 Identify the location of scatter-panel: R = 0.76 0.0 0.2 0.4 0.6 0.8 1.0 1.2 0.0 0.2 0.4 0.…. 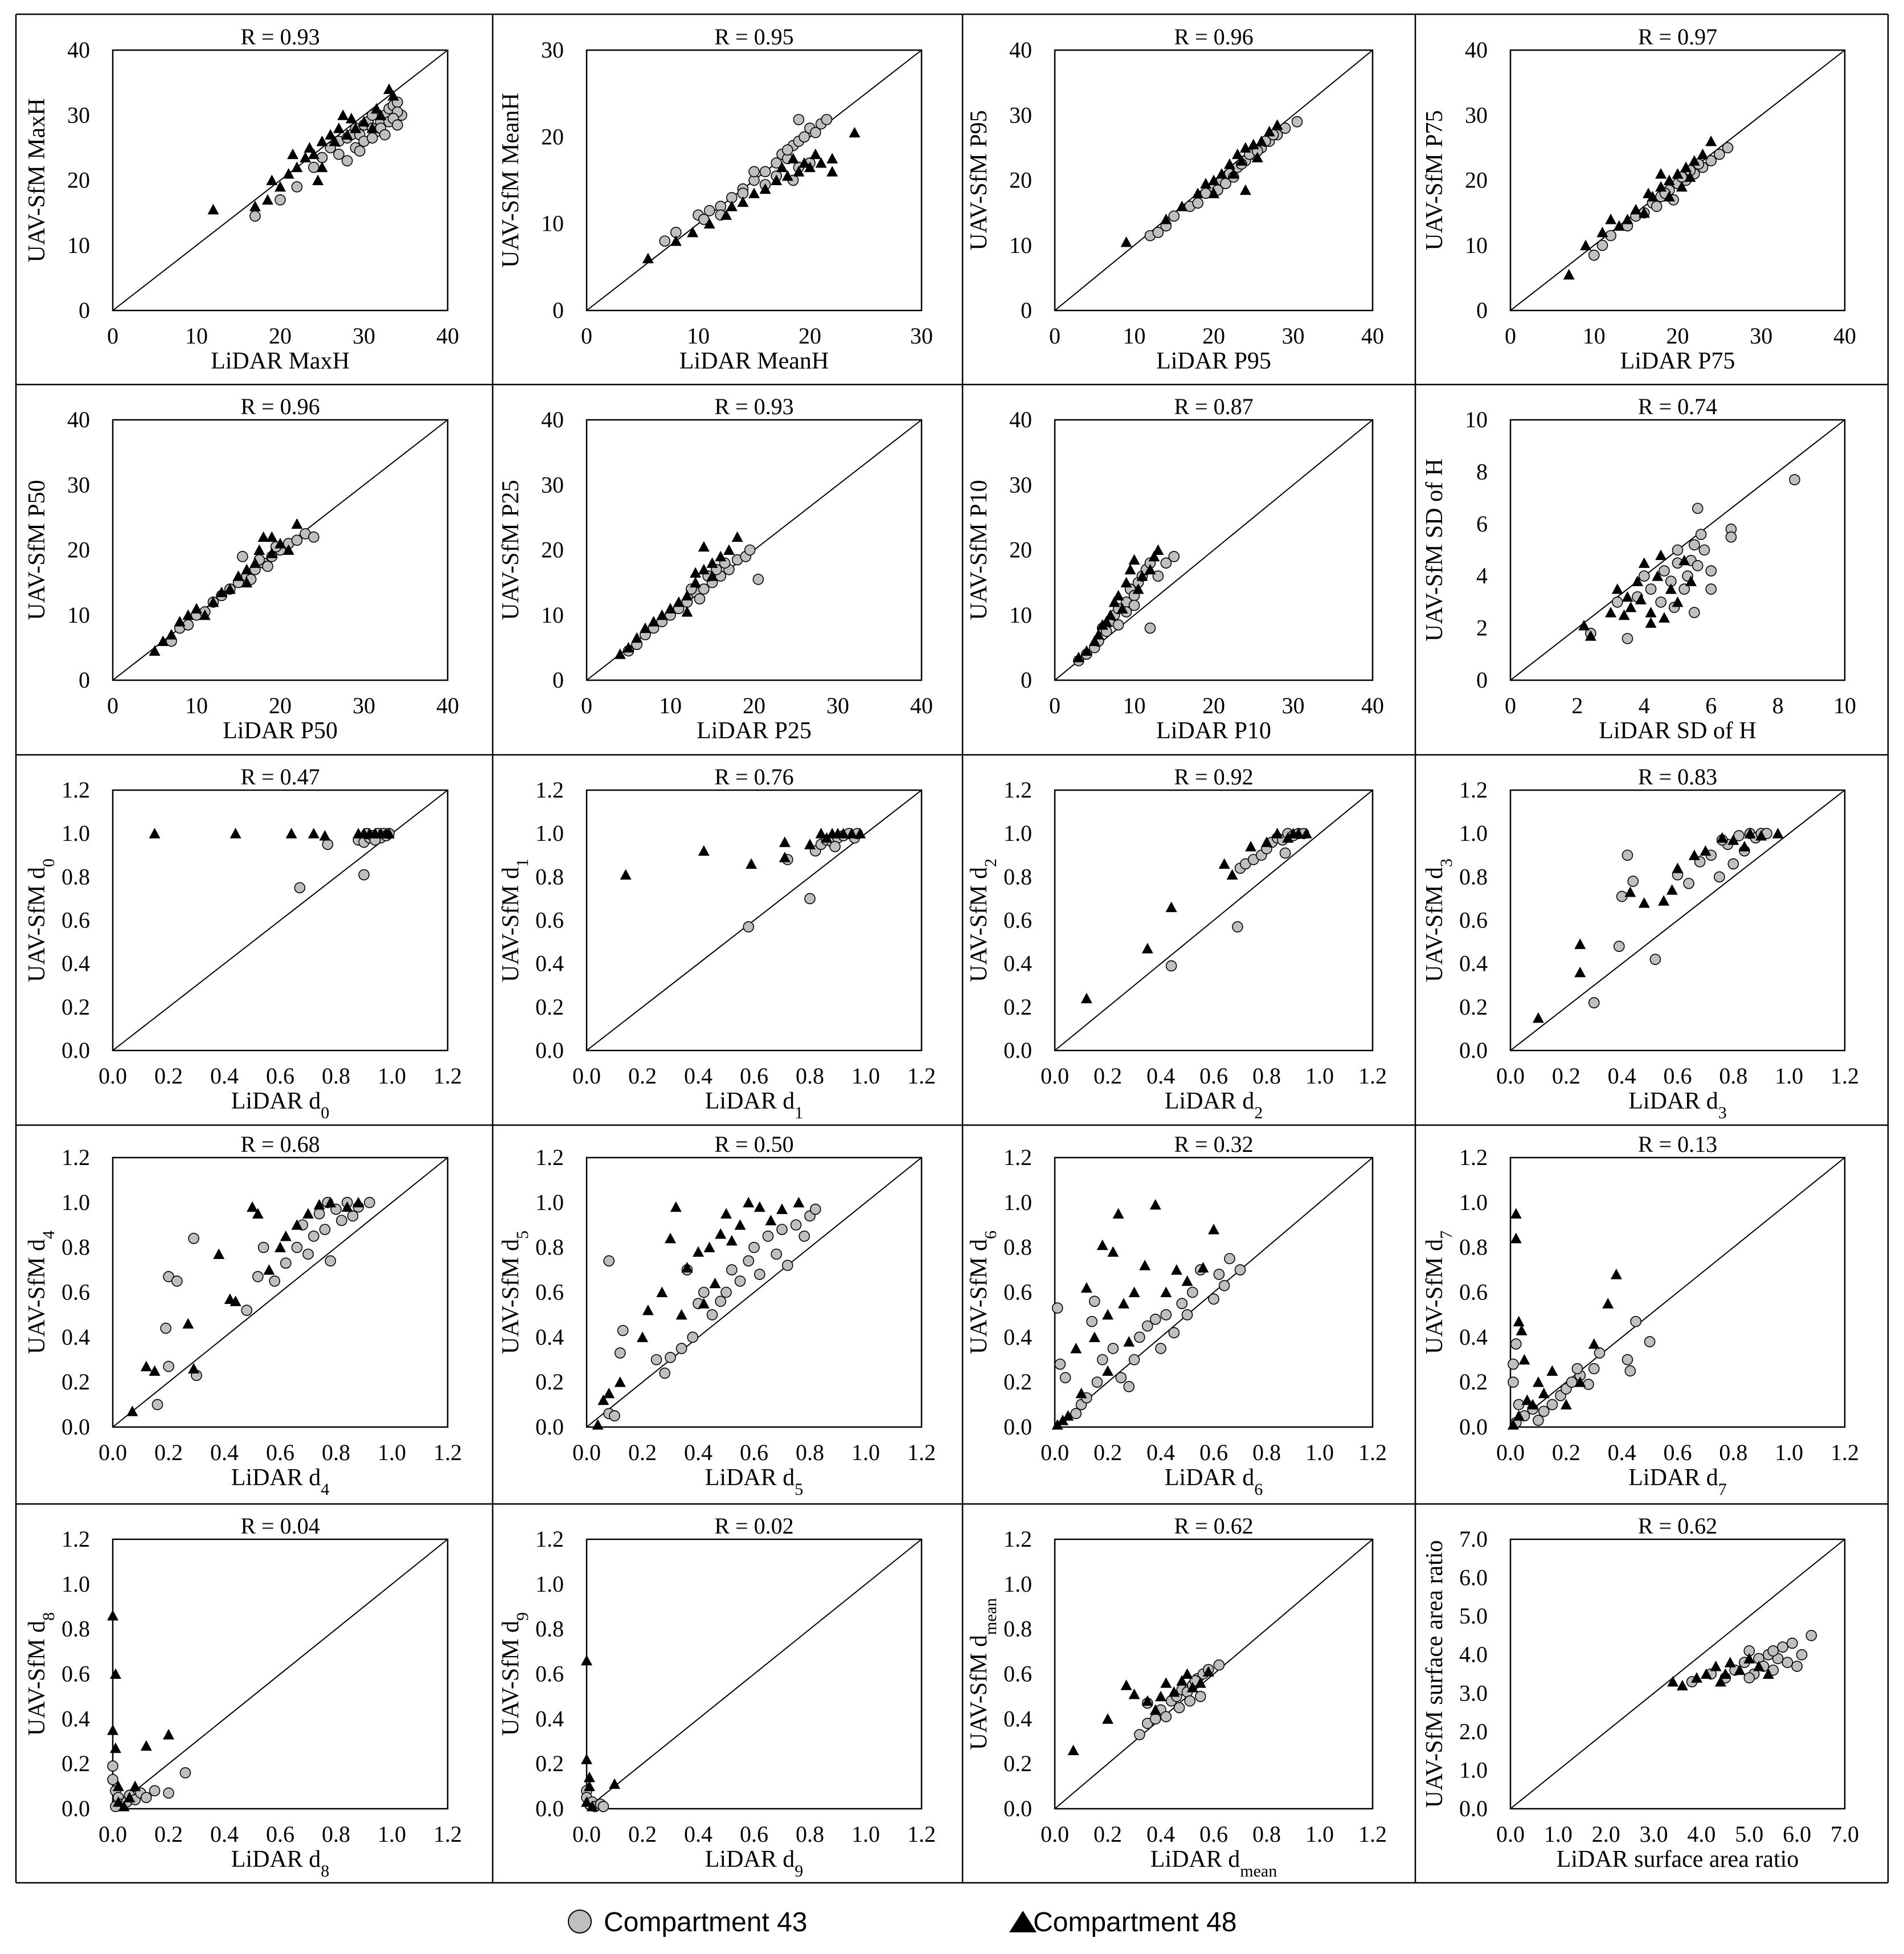
(717, 943).